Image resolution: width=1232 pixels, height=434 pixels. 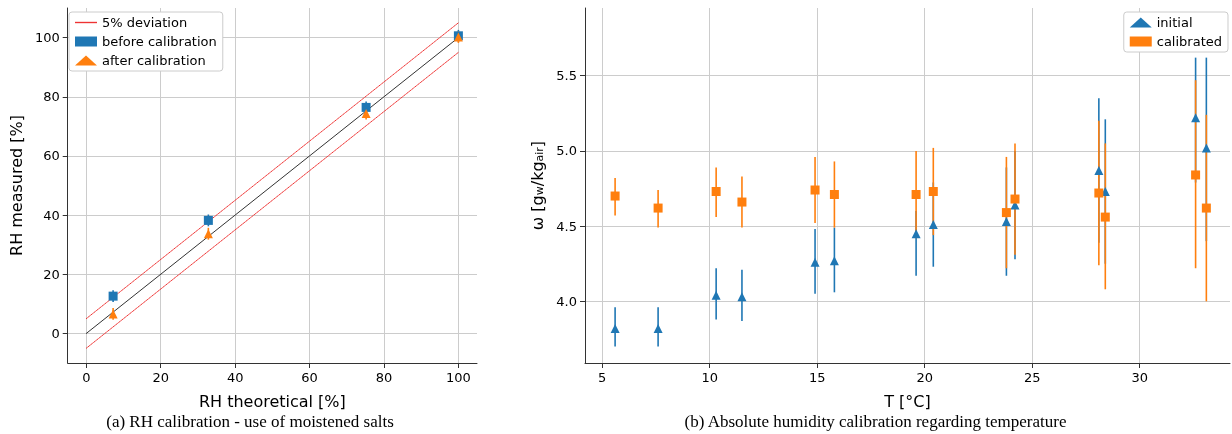 I want to click on y-axis-title: RH measured [%], so click(x=16, y=185).